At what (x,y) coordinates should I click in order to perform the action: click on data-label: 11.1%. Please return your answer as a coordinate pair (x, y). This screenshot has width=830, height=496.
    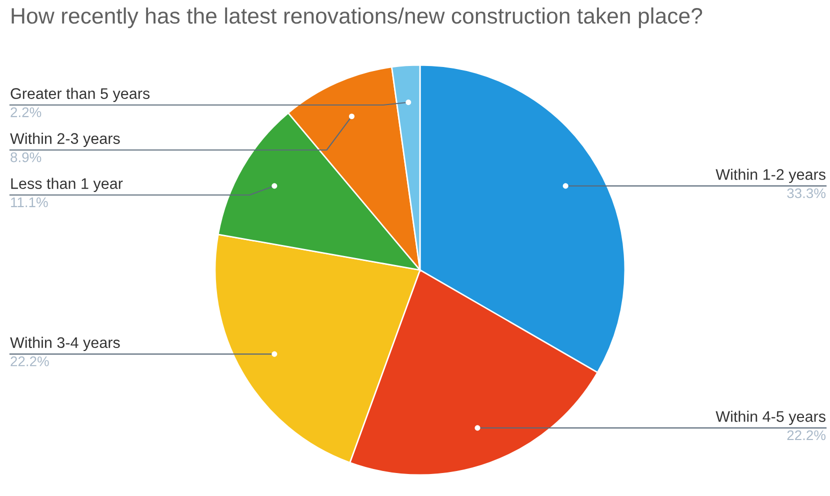
    Looking at the image, I should click on (29, 202).